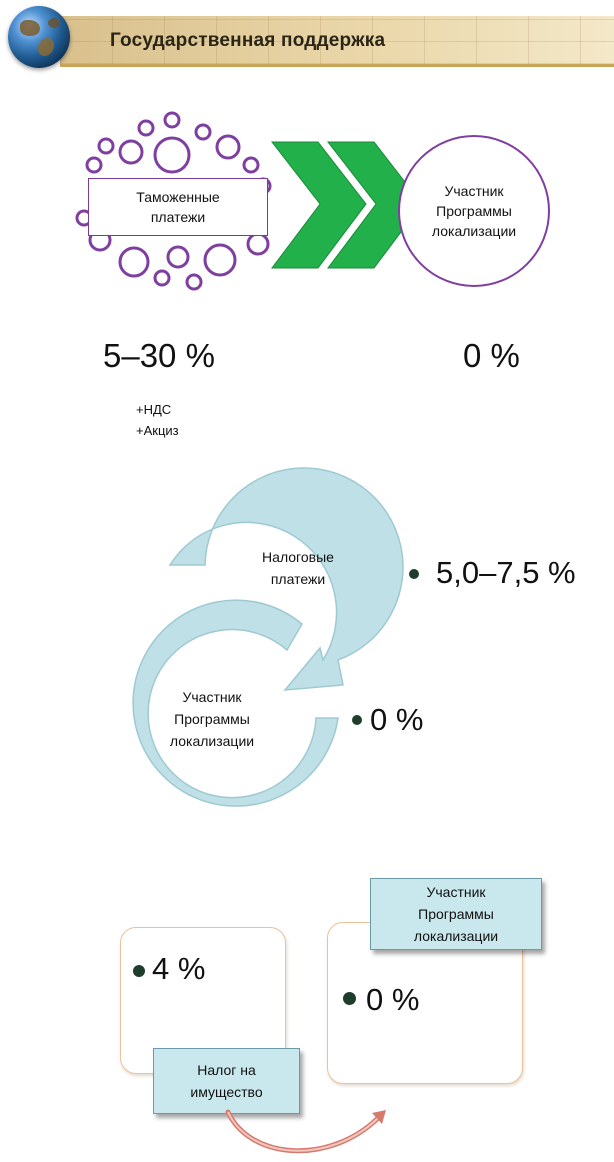 Image resolution: width=614 pixels, height=1162 pixels. What do you see at coordinates (506, 572) in the screenshot?
I see `tax-rate: 5,0–7,5 %` at bounding box center [506, 572].